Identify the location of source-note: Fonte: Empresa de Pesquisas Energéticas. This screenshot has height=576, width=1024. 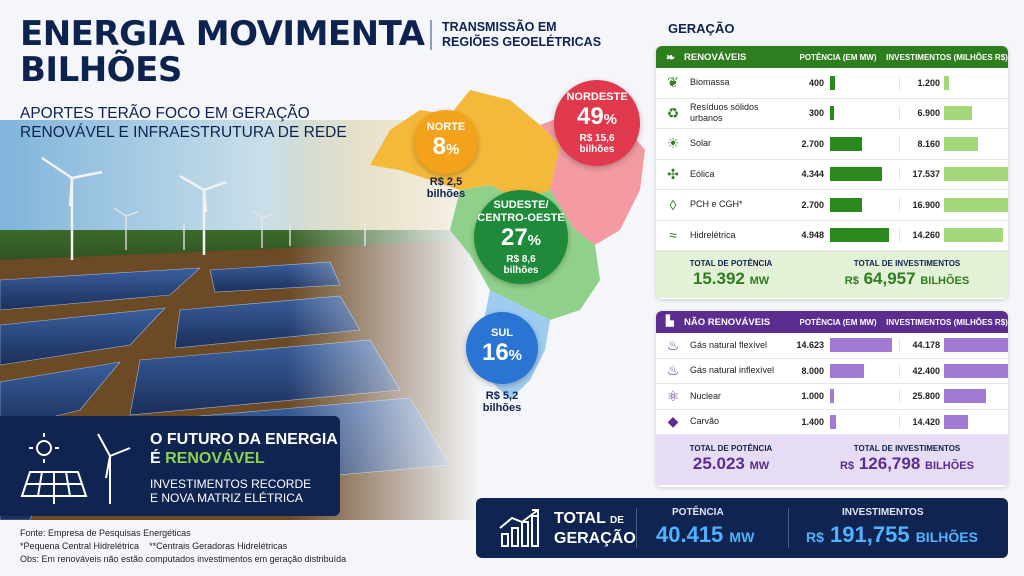
(105, 533).